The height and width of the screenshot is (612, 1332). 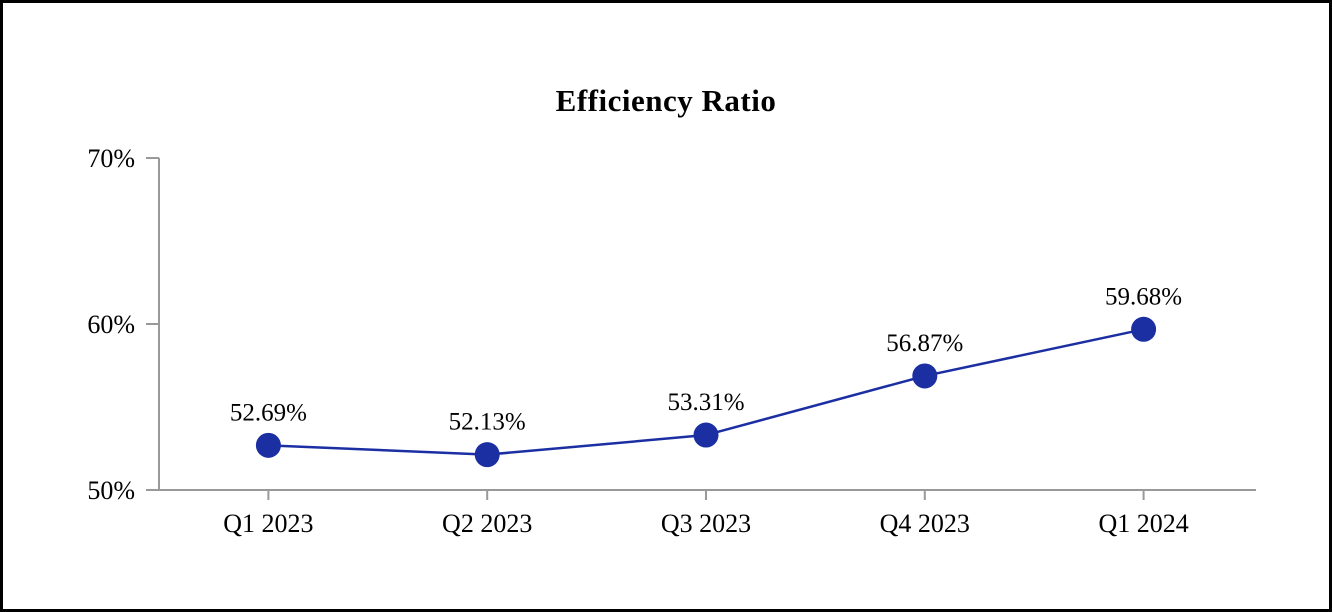 What do you see at coordinates (268, 523) in the screenshot?
I see `x-tick-label: Q1 2023` at bounding box center [268, 523].